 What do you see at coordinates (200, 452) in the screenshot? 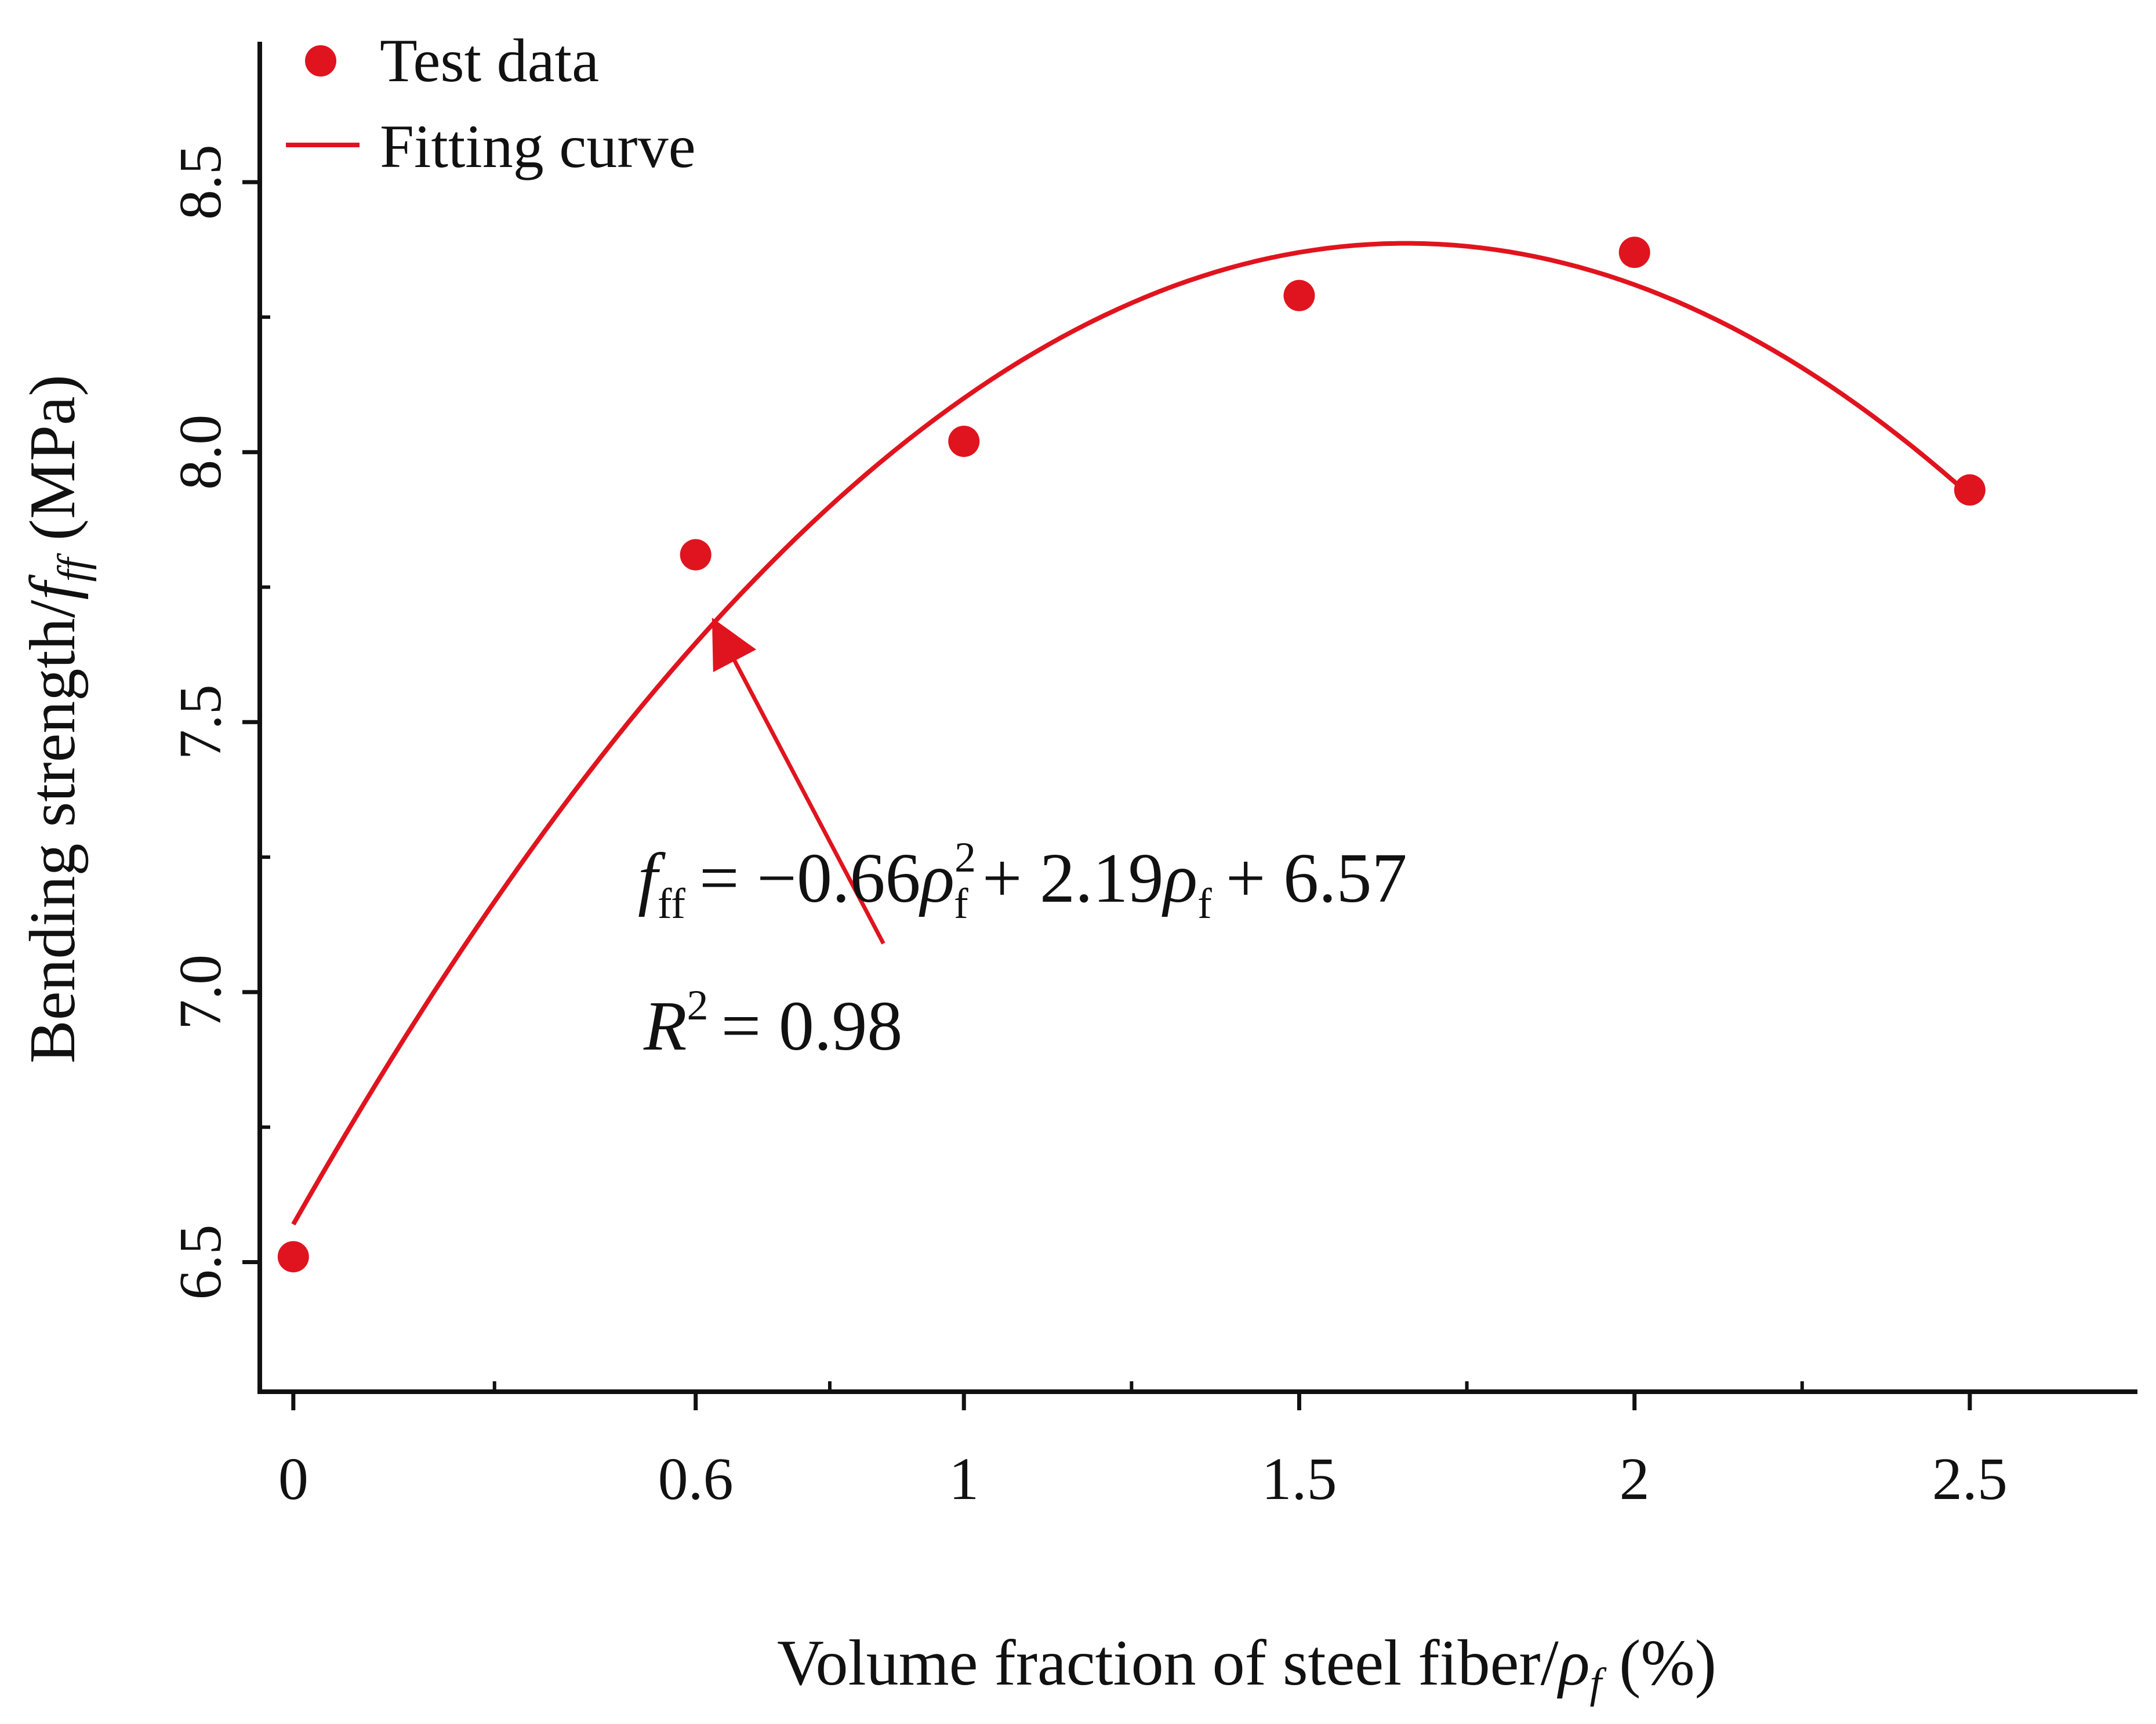
I see `y-tick-label: 8.0` at bounding box center [200, 452].